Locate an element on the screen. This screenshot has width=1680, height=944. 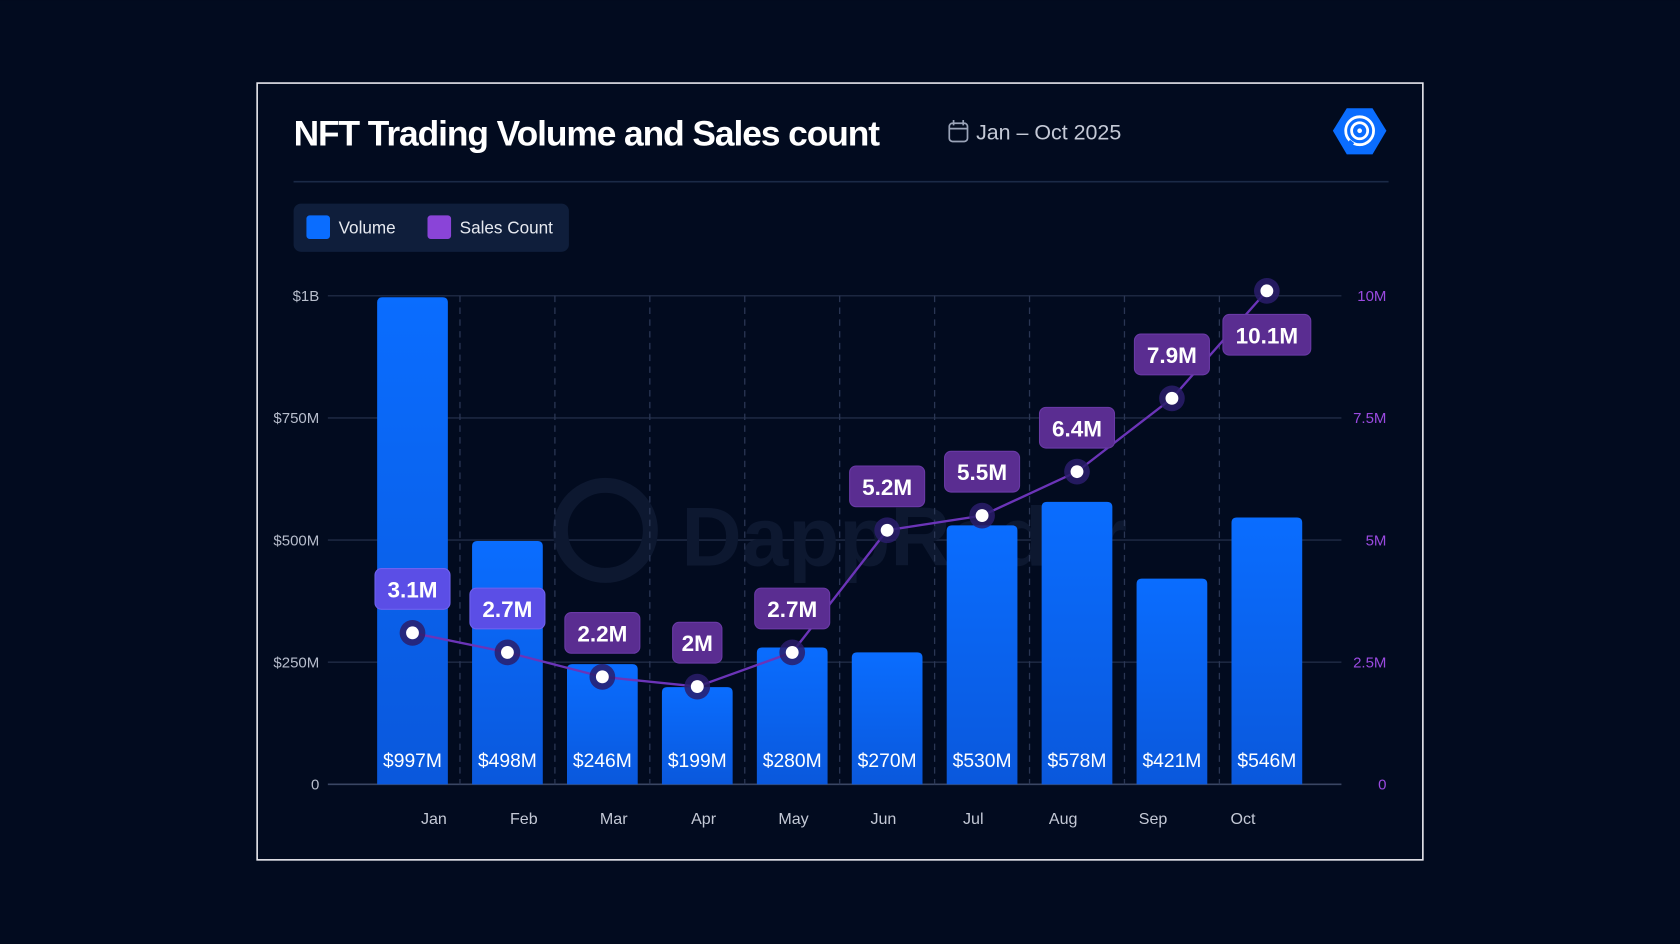
volume-bar-label: $578M is located at coordinates (1077, 761).